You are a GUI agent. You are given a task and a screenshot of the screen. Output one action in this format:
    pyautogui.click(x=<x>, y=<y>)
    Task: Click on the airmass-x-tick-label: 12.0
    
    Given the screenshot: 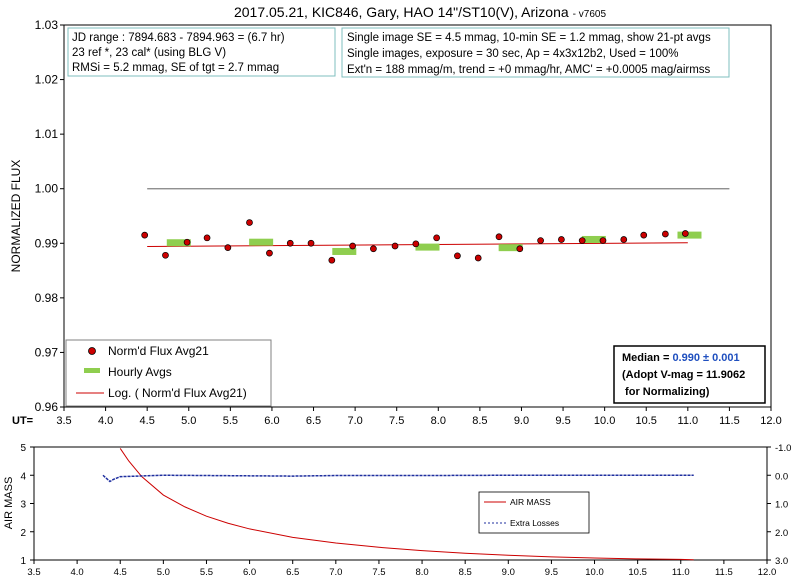 What is the action you would take?
    pyautogui.click(x=767, y=572)
    